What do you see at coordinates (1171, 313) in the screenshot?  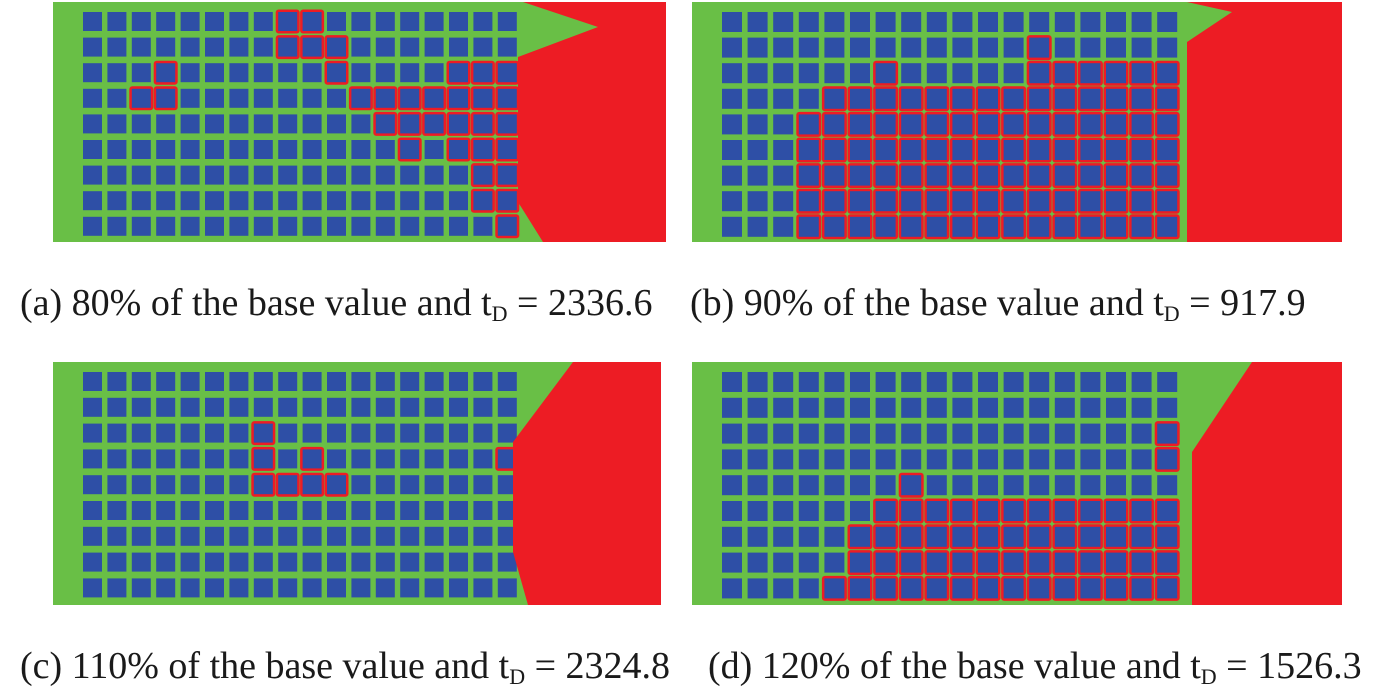 I see `caption-b-subscript: D` at bounding box center [1171, 313].